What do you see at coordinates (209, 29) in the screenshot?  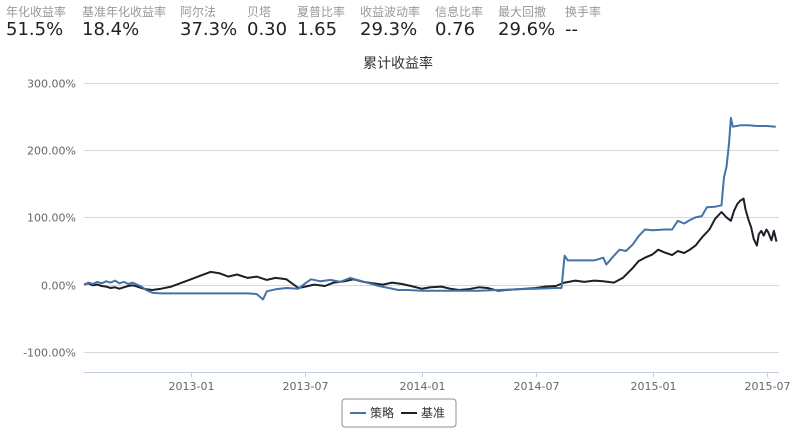 I see `metric-value: 37.3%` at bounding box center [209, 29].